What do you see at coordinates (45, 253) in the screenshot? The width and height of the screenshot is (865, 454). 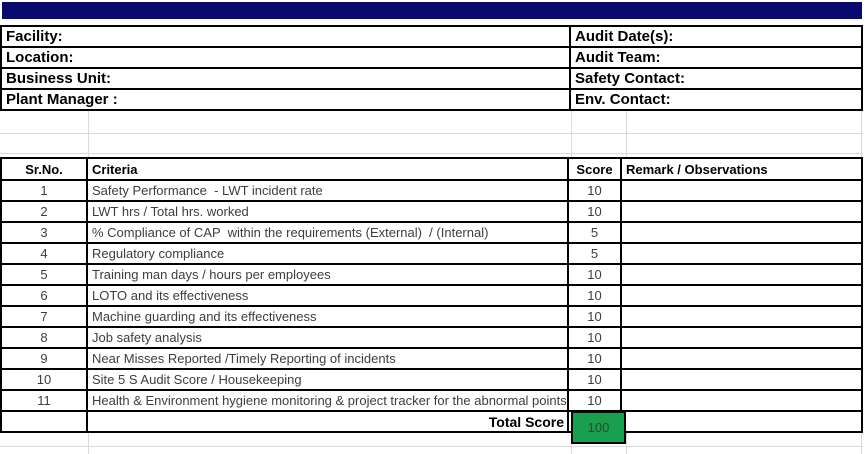 I see `sr-no-cell: 4` at bounding box center [45, 253].